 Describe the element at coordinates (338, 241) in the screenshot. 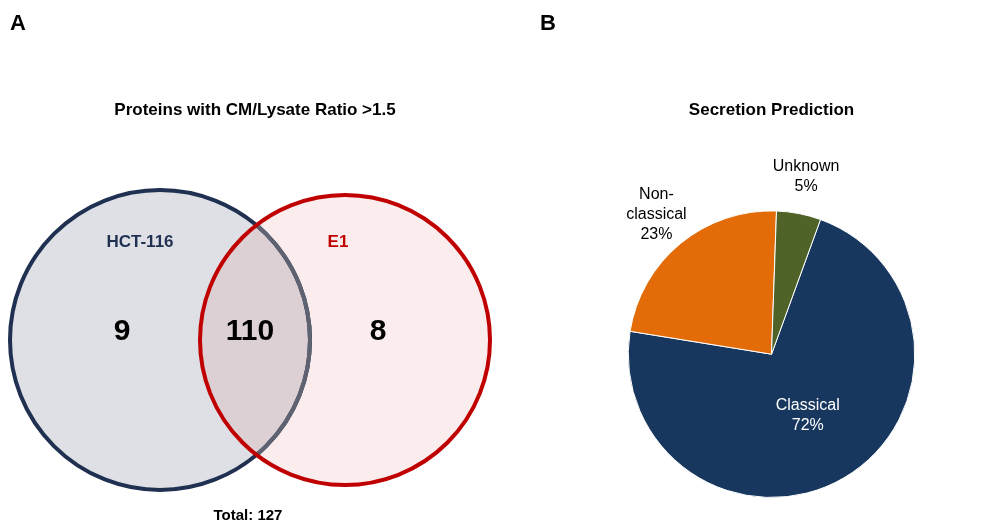

I see `category-label: E1` at that location.